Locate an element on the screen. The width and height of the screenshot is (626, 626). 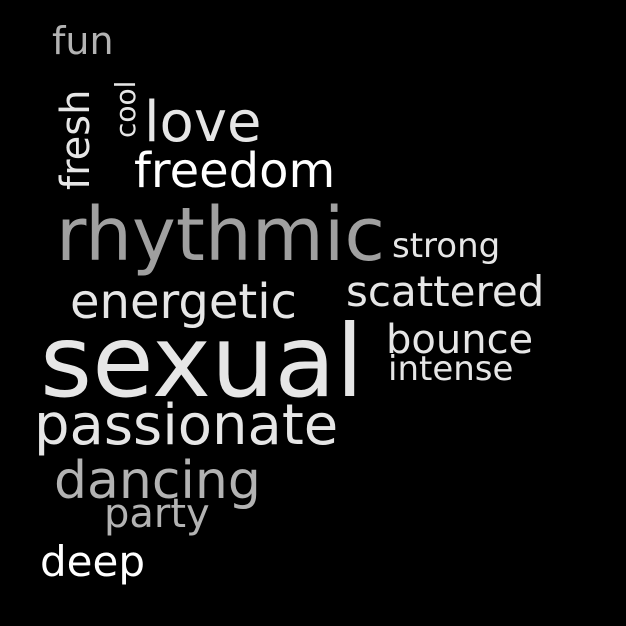
word-energetic: energetic is located at coordinates (183, 302).